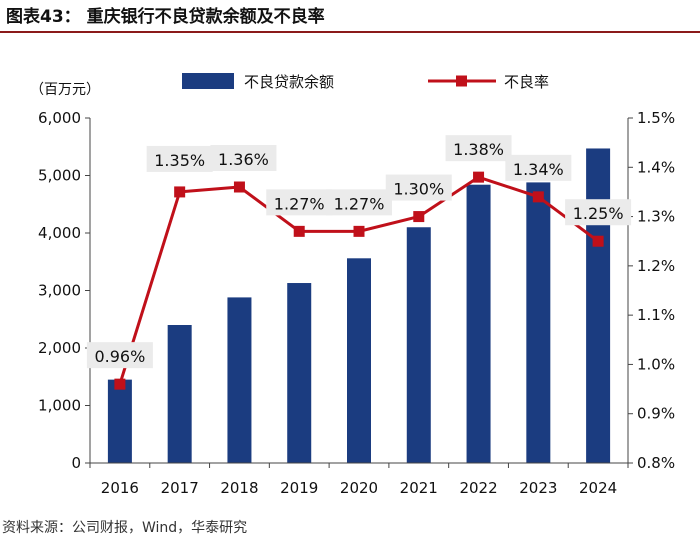 Image resolution: width=700 pixels, height=543 pixels. What do you see at coordinates (419, 488) in the screenshot?
I see `x-tick-label: 2021` at bounding box center [419, 488].